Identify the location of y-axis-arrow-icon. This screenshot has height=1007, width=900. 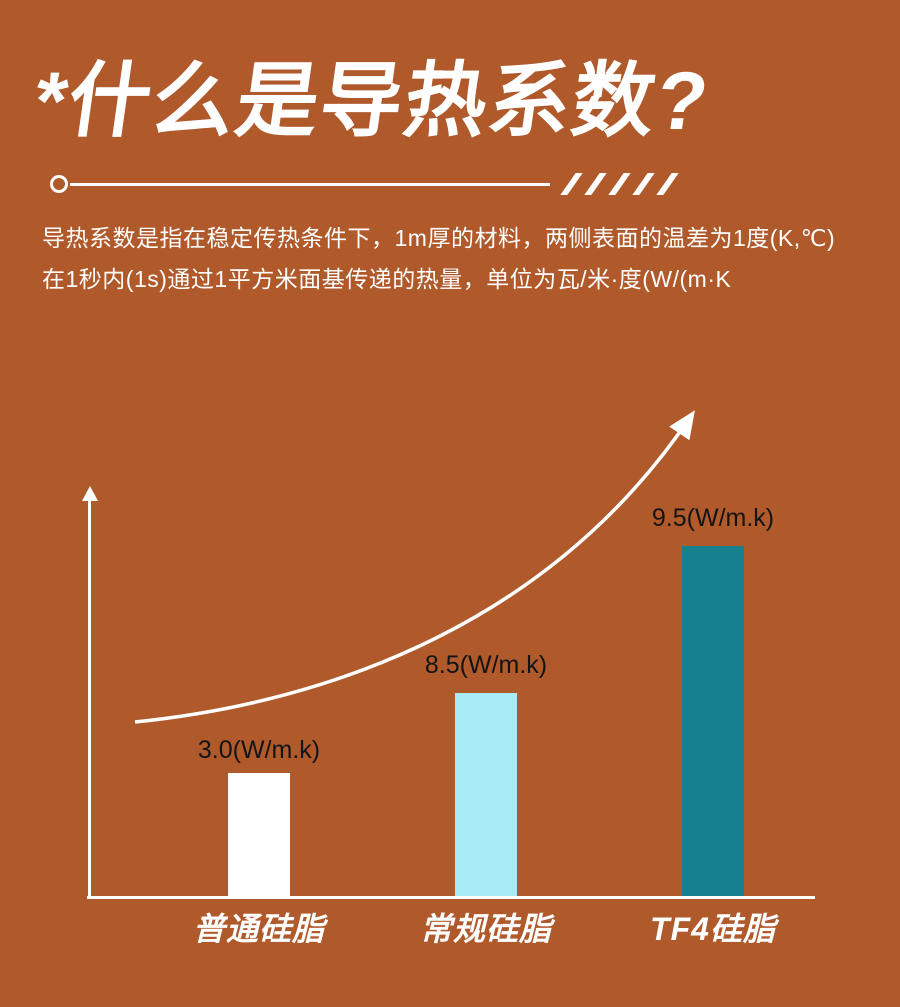
(90, 493).